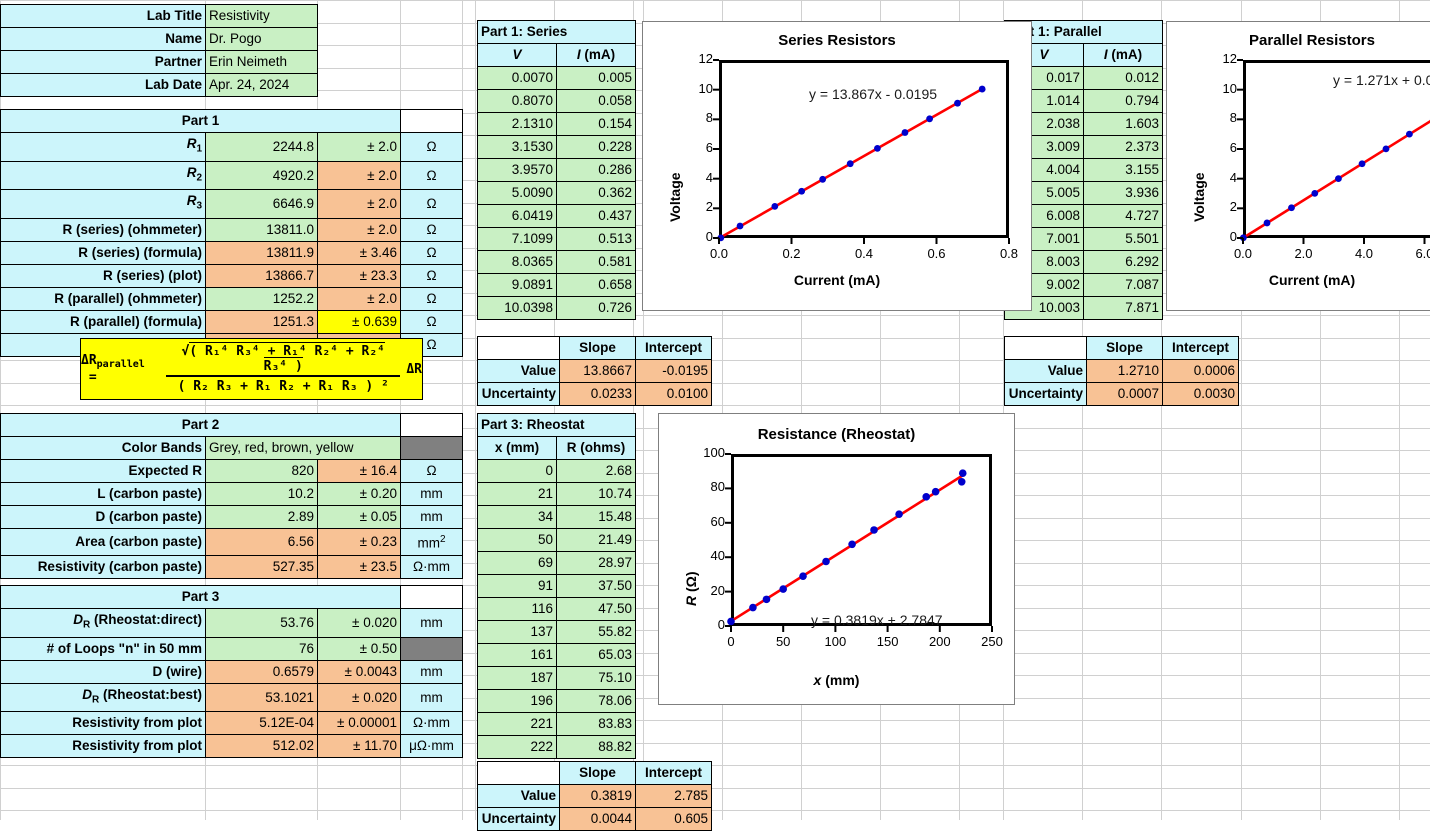  What do you see at coordinates (674, 394) in the screenshot?
I see `fit-series-cell-1-1: 0.0100` at bounding box center [674, 394].